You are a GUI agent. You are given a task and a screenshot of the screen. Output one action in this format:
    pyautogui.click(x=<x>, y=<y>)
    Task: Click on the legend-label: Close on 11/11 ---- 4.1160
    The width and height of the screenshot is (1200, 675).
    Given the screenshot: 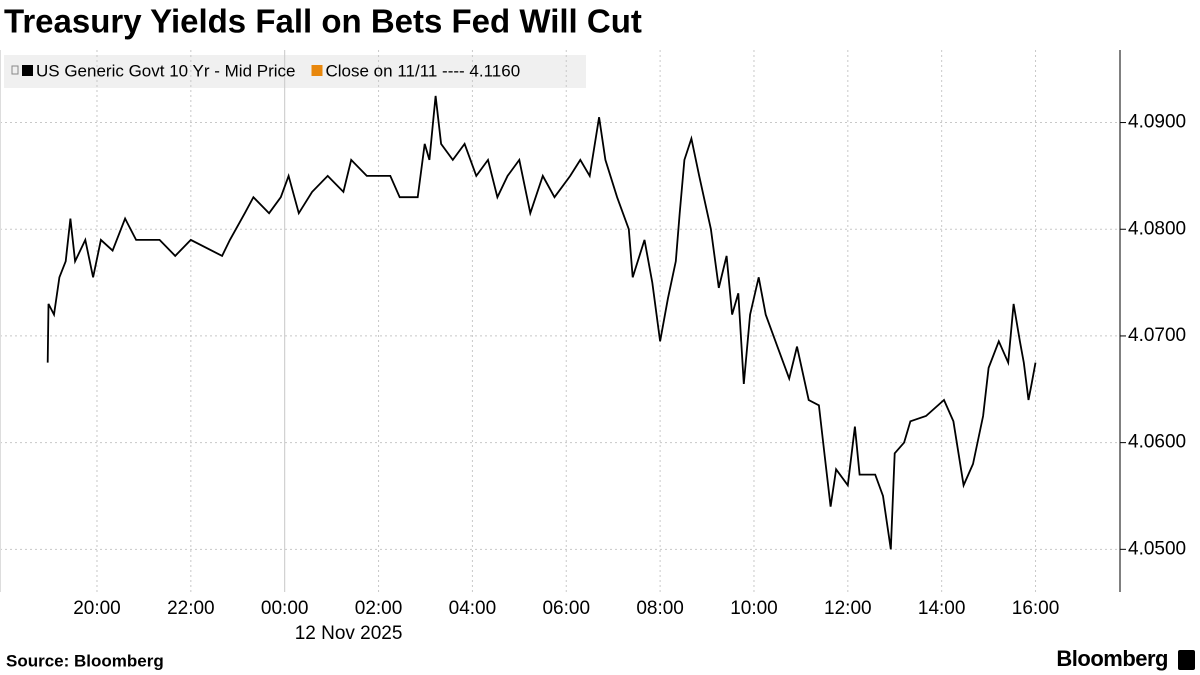 What is the action you would take?
    pyautogui.click(x=423, y=70)
    